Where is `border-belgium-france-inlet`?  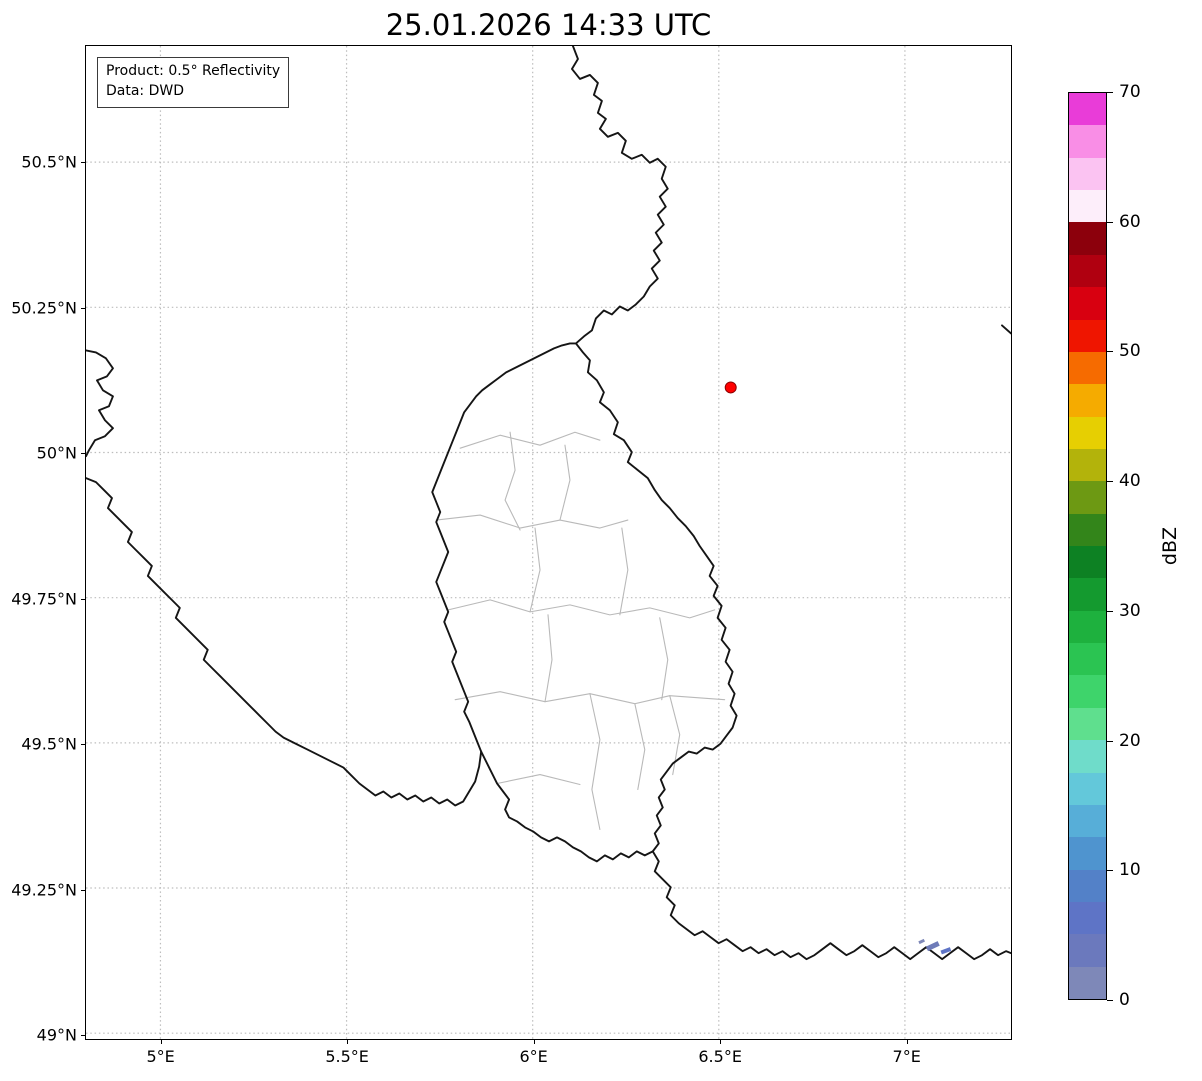
border-belgium-france-inlet is located at coordinates (100, 403).